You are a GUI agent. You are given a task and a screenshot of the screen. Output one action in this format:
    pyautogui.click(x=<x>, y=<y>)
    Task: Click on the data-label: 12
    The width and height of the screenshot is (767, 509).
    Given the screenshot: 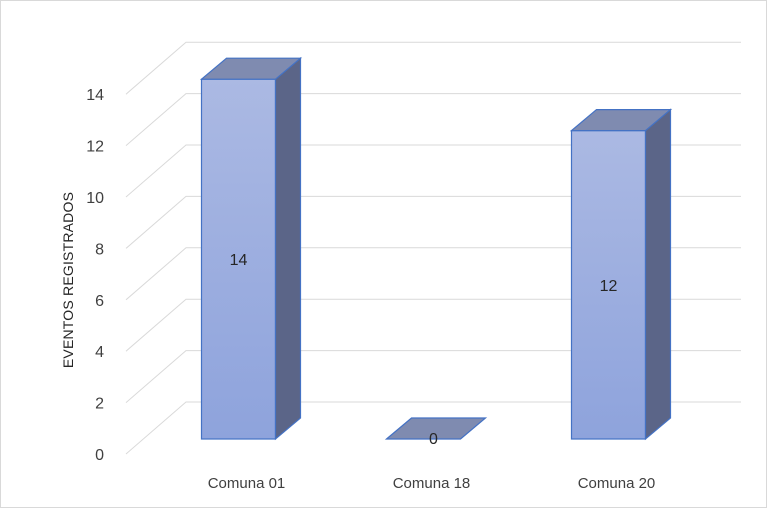 What is the action you would take?
    pyautogui.click(x=609, y=286)
    